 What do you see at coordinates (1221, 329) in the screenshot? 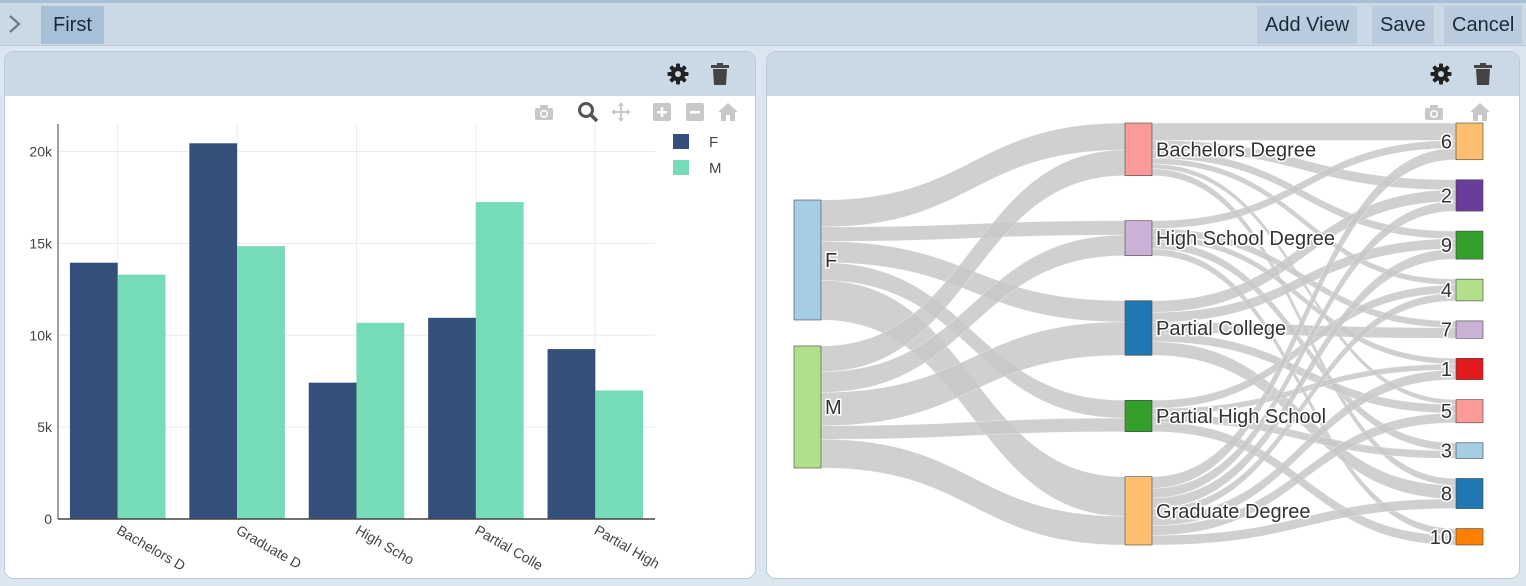
I see `sankey-node-label: Partial College` at bounding box center [1221, 329].